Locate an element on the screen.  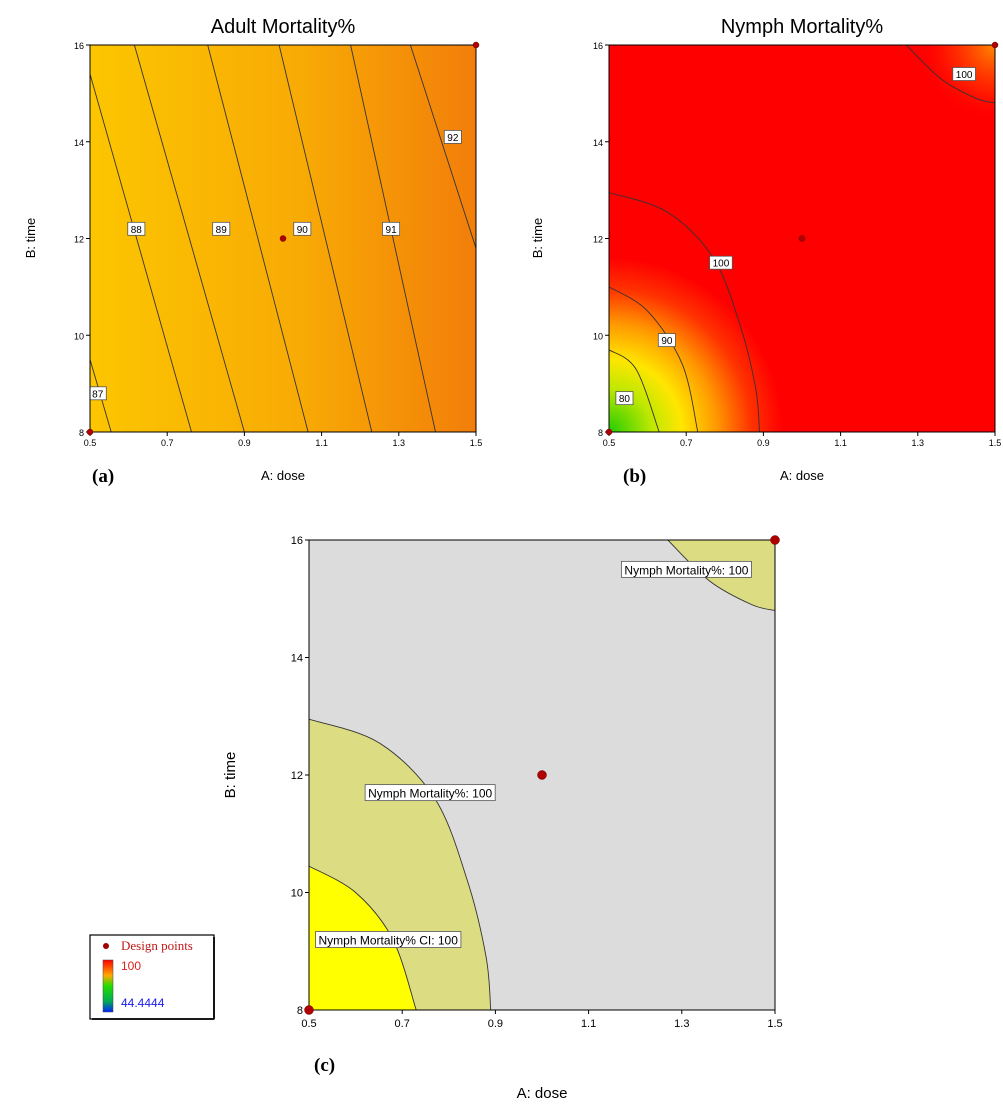
contour-label: 89 is located at coordinates (222, 230).